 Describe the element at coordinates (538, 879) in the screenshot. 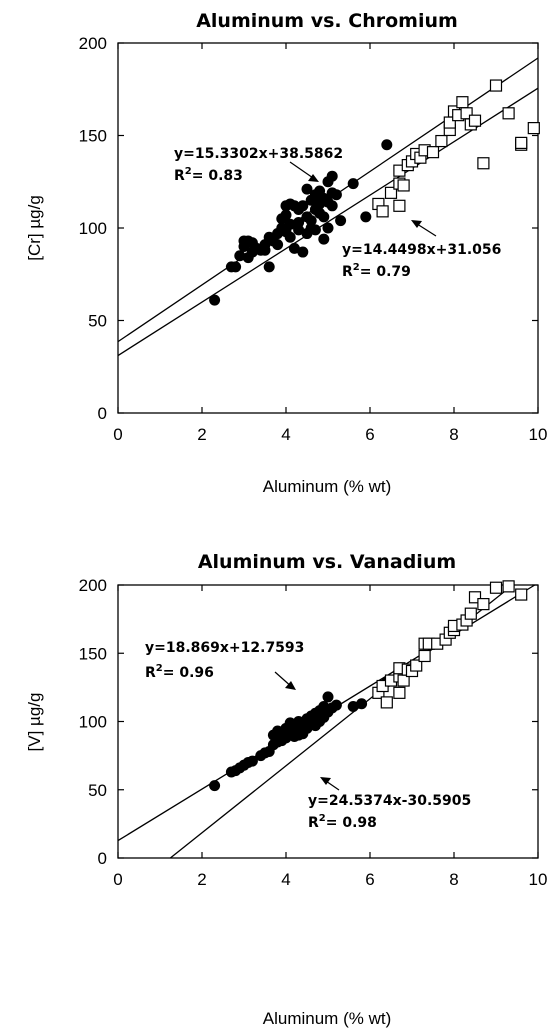

I see `x-tick-label: 10` at that location.